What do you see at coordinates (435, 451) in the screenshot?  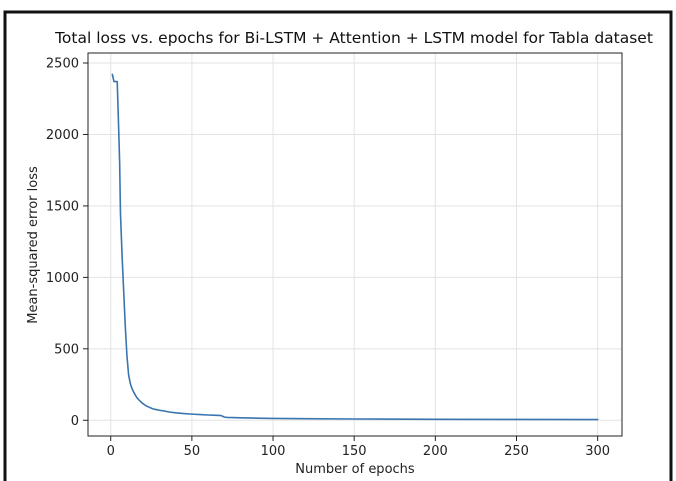 I see `x-tick-label: 200` at bounding box center [435, 451].